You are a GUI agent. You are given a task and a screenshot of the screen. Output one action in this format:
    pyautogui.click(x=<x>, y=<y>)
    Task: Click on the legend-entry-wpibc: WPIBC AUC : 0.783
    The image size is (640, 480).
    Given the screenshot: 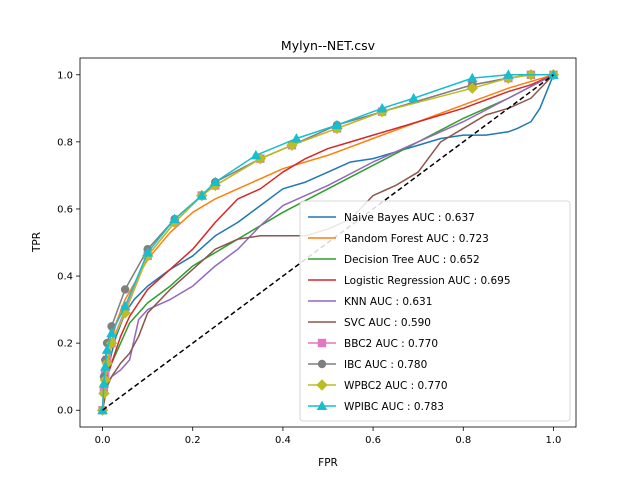 What is the action you would take?
    pyautogui.click(x=376, y=406)
    